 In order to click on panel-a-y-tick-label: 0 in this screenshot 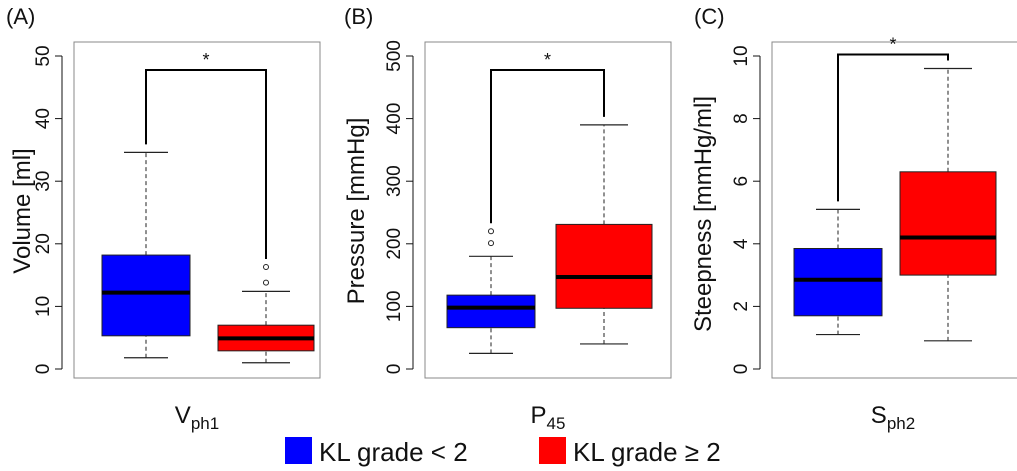, I will do `click(43, 369)`.